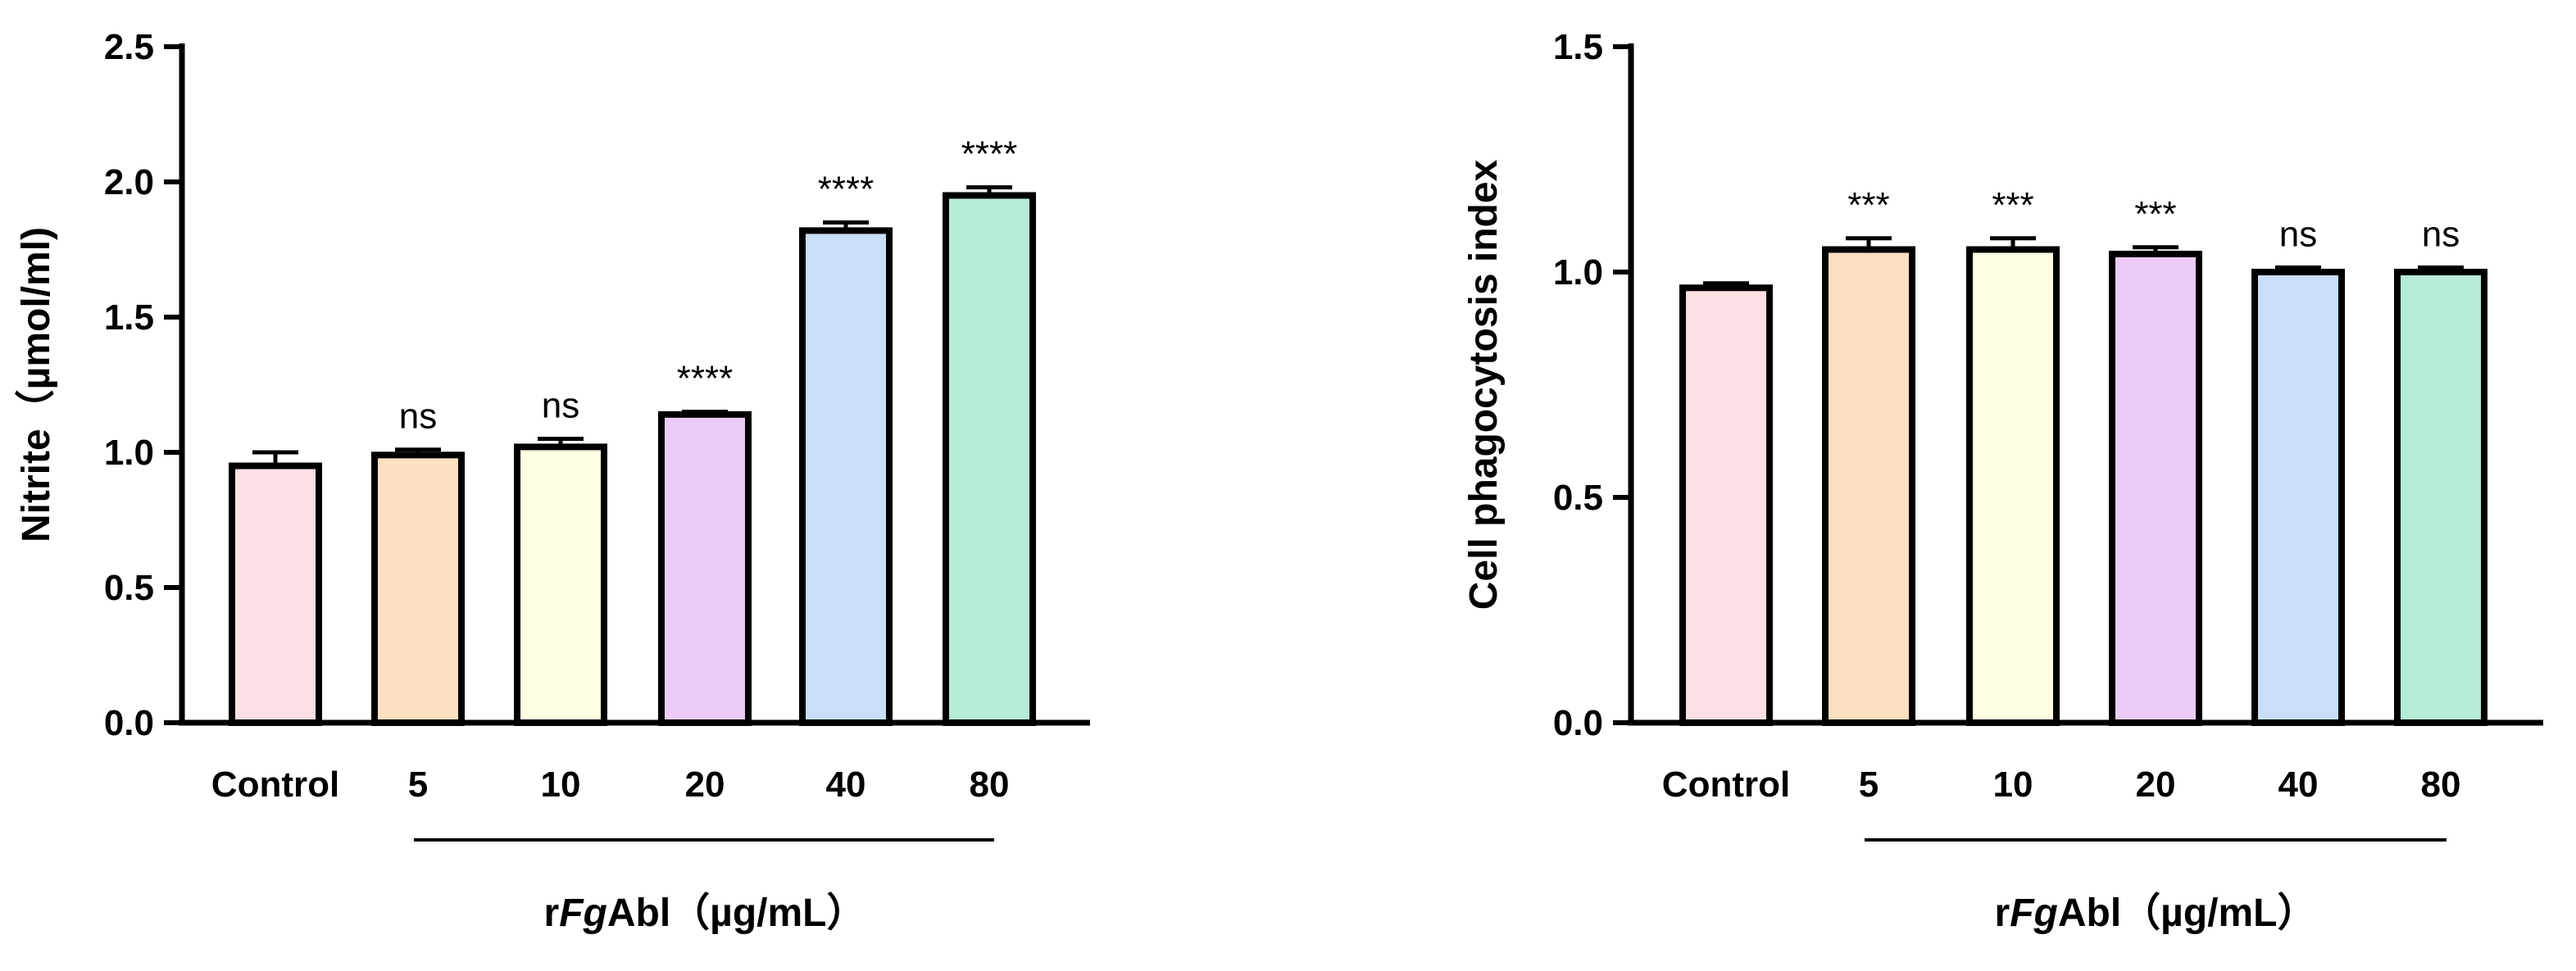 This screenshot has width=2576, height=971. What do you see at coordinates (129, 47) in the screenshot?
I see `y-tick-label: 2.5` at bounding box center [129, 47].